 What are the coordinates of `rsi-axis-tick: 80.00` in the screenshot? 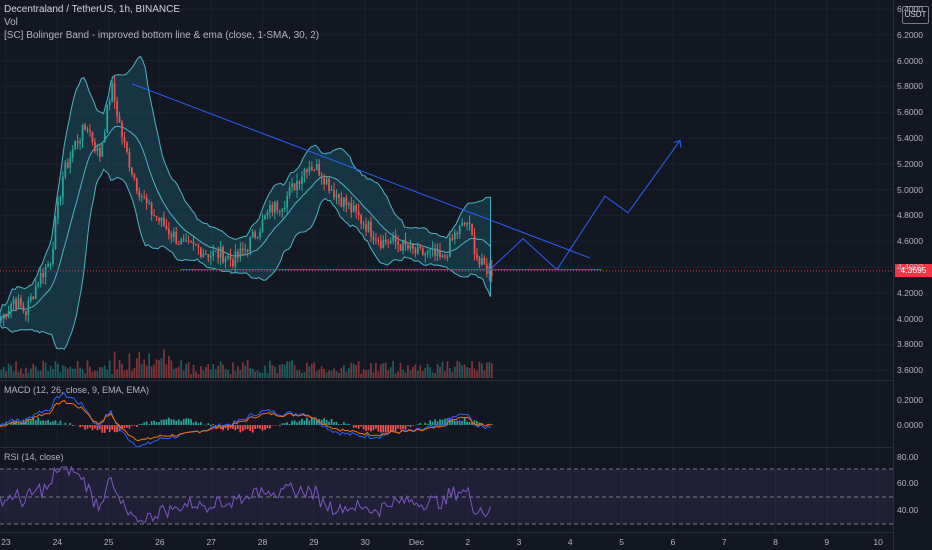 It's located at (908, 457).